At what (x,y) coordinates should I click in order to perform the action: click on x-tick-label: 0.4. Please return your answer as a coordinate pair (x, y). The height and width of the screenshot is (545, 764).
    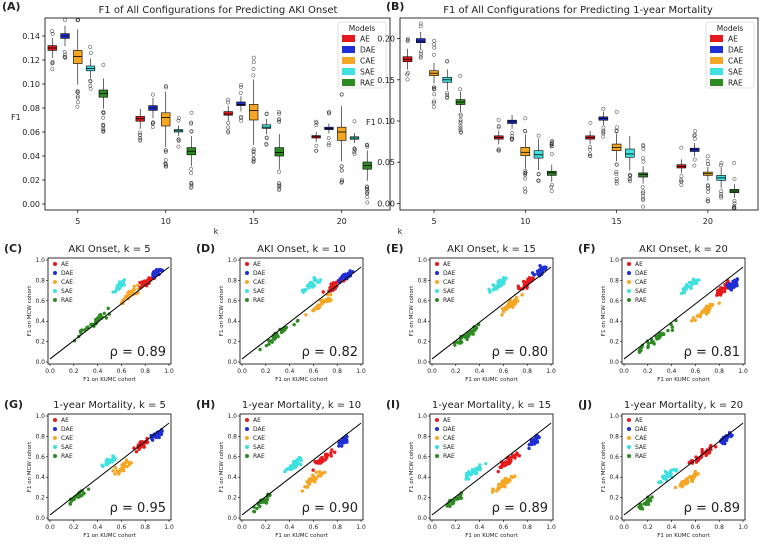
    Looking at the image, I should click on (98, 371).